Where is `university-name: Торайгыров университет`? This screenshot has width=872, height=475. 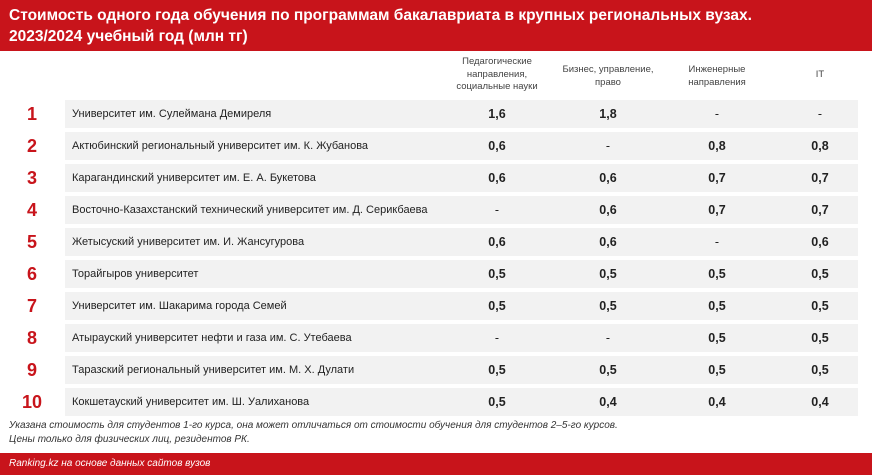
university-name: Торайгыров университет is located at coordinates (135, 274).